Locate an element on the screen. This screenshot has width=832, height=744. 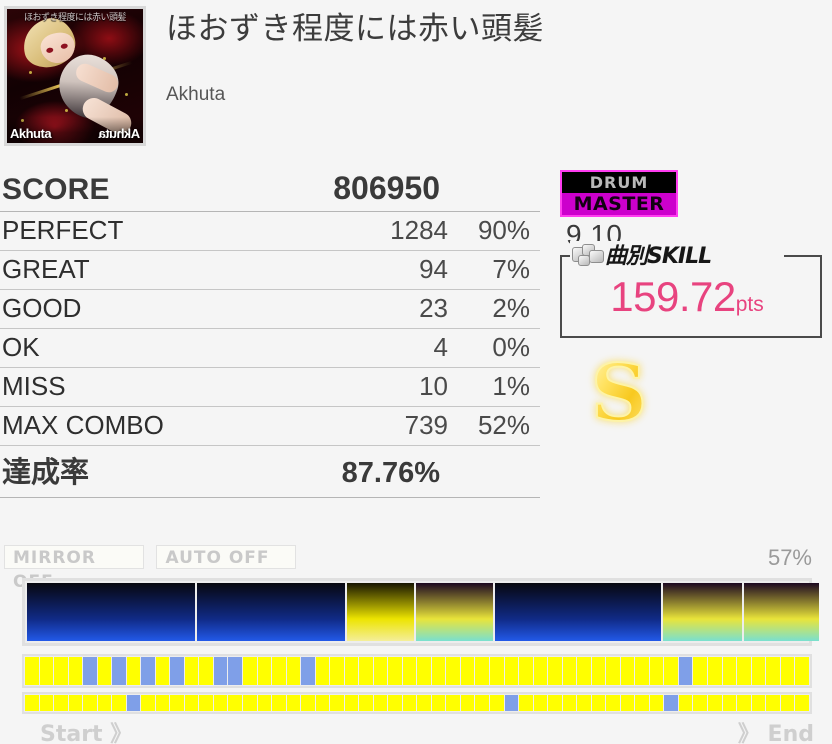
album-art-title-text: ほおずき程度には赤い頭髪 is located at coordinates (75, 18).